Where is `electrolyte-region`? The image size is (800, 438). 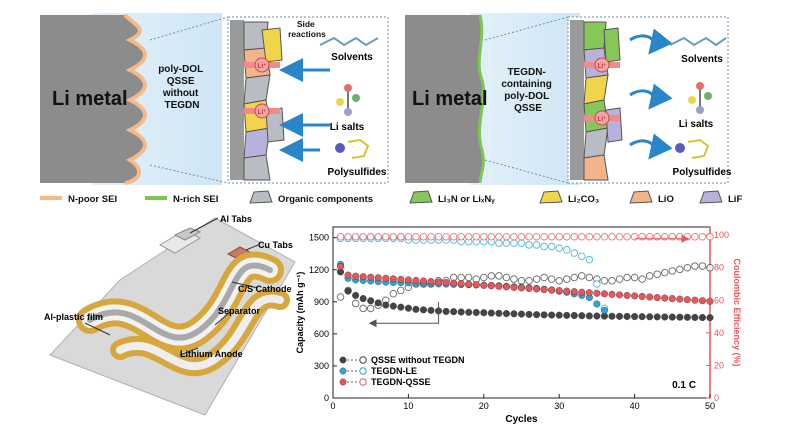
electrolyte-region is located at coordinates (525, 99).